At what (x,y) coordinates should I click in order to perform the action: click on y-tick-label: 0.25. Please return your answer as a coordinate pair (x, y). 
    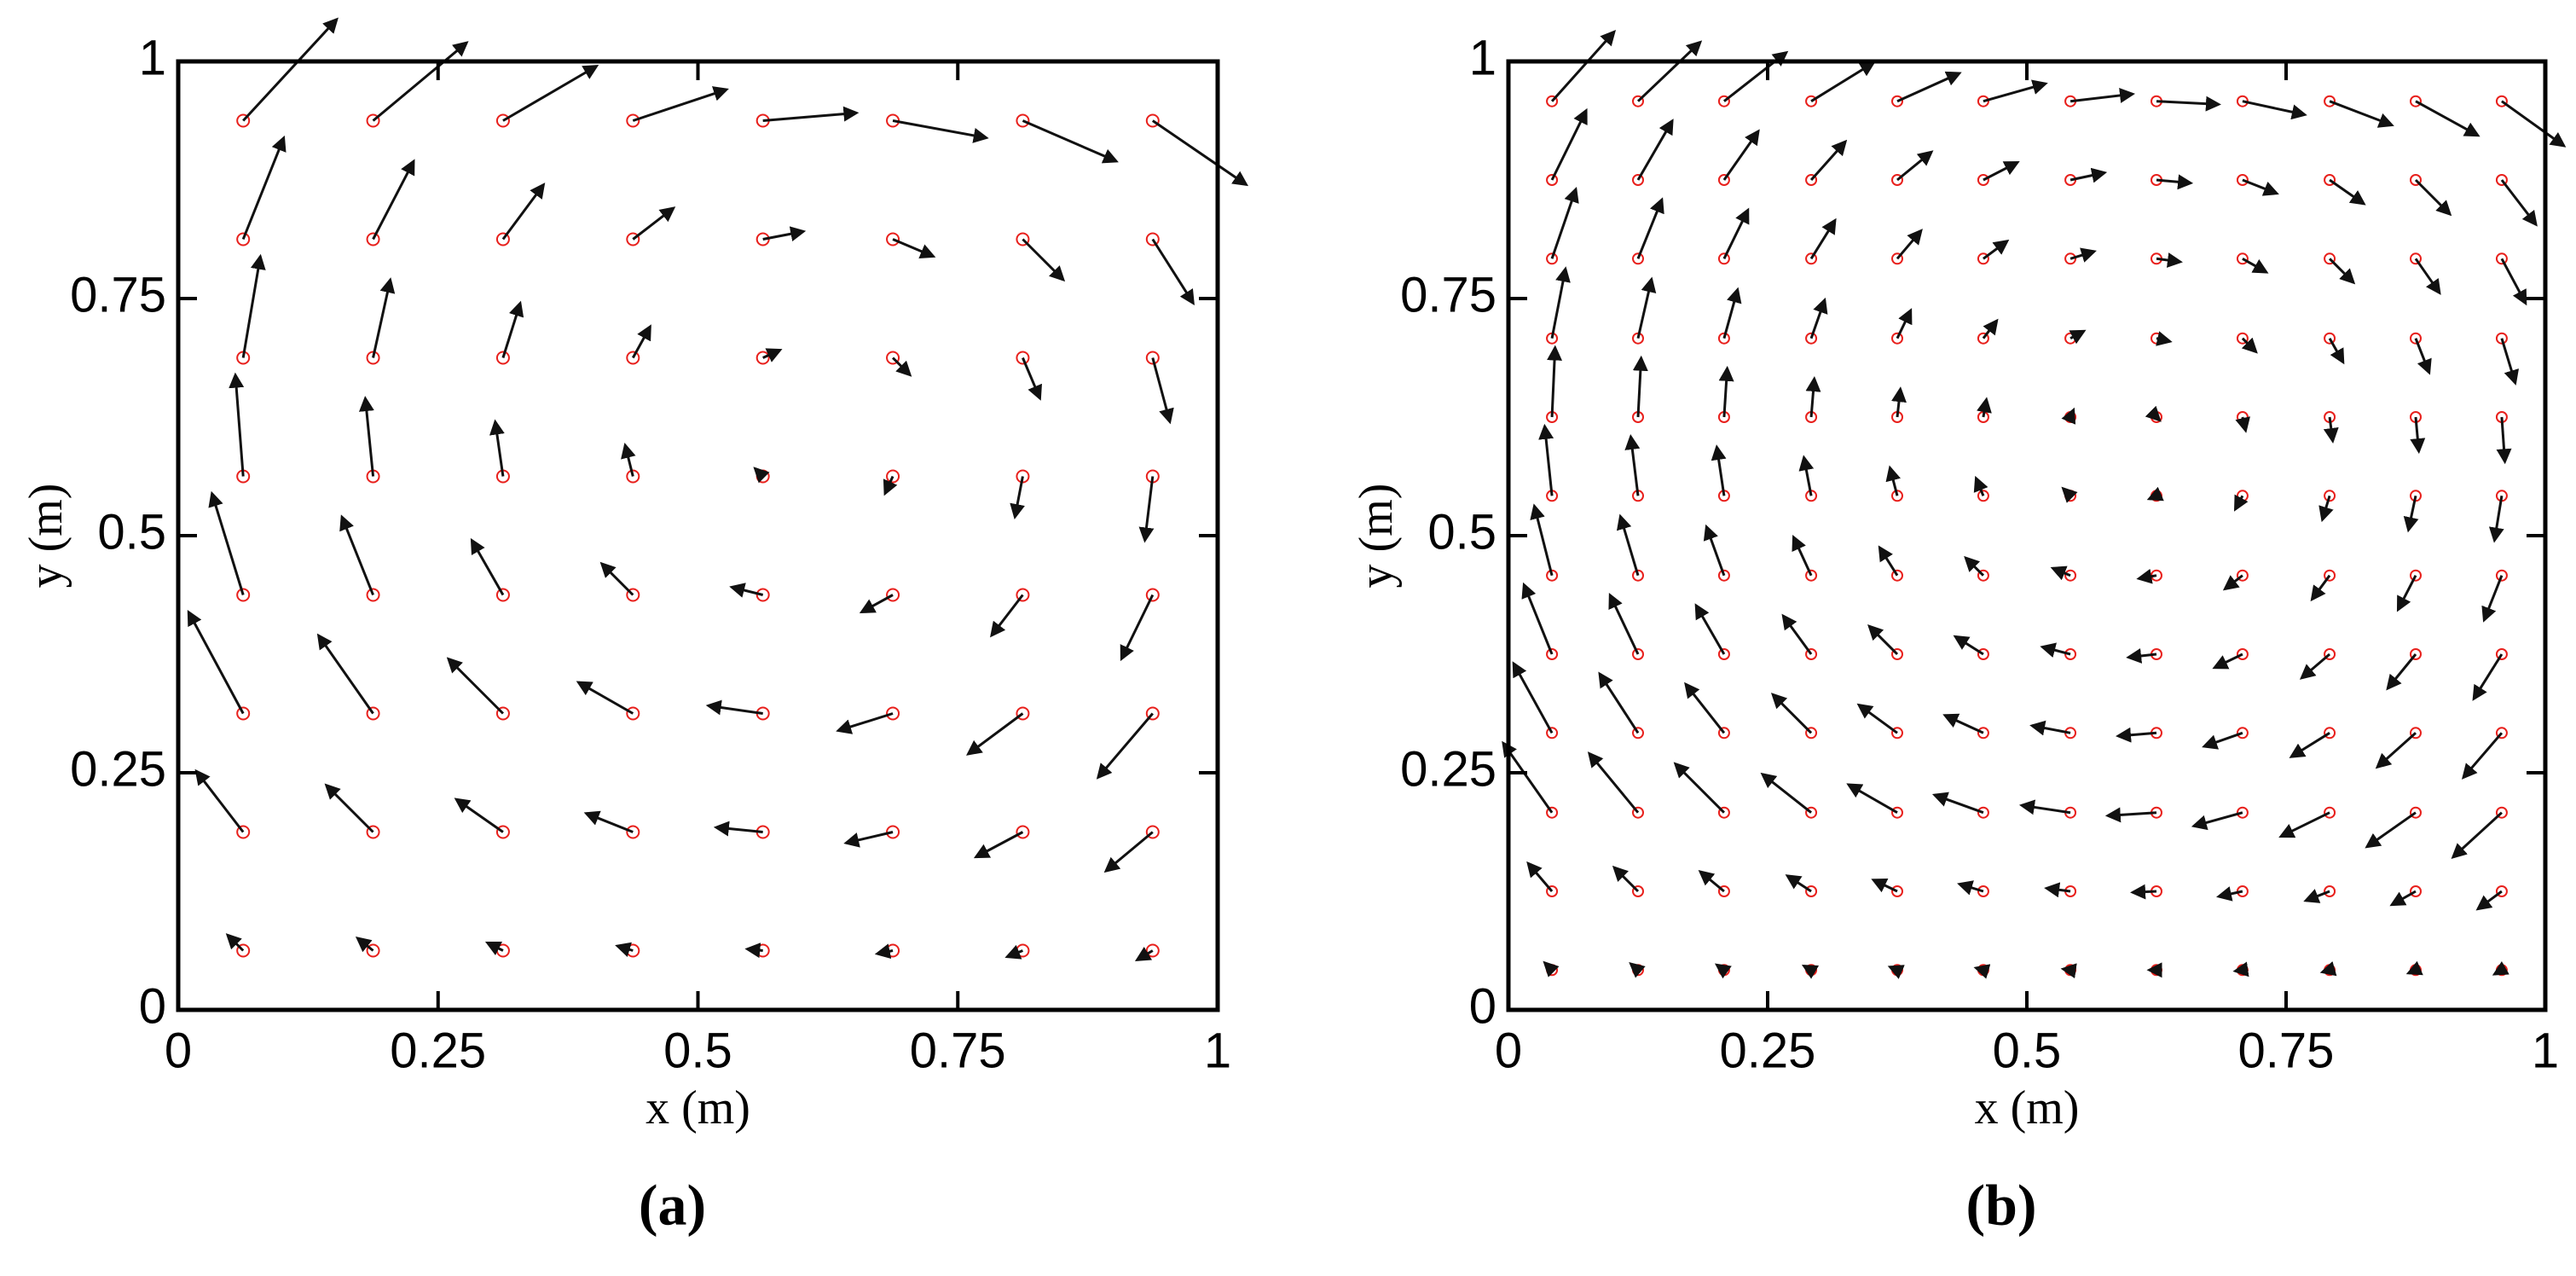
    Looking at the image, I should click on (1448, 769).